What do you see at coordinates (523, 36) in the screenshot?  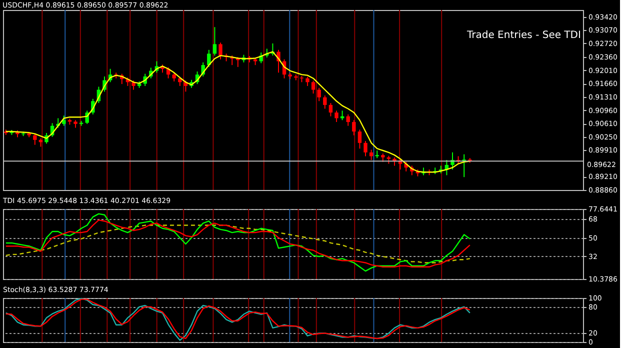 I see `annotation: Trade Entries - See TDI` at bounding box center [523, 36].